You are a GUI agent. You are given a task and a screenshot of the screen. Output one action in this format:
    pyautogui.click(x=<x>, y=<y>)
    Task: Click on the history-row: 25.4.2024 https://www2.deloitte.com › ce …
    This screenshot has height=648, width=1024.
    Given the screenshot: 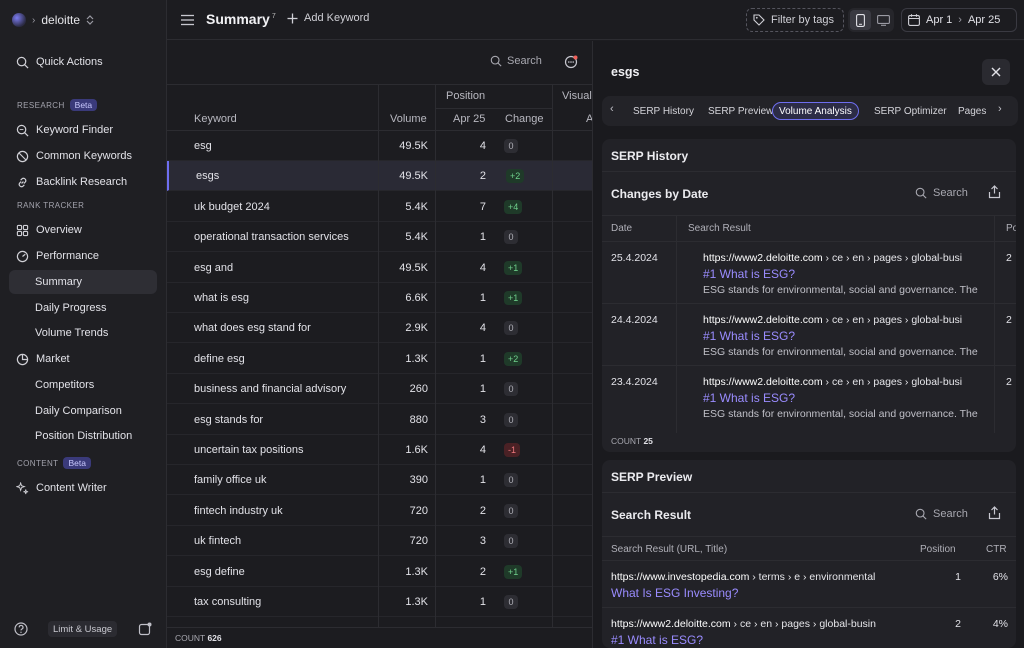 What is the action you would take?
    pyautogui.click(x=809, y=272)
    